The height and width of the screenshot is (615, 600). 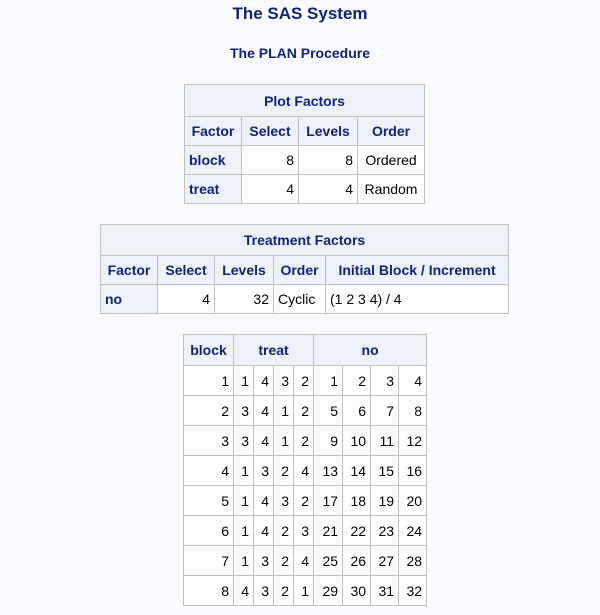 What do you see at coordinates (208, 530) in the screenshot?
I see `block-cell: 6` at bounding box center [208, 530].